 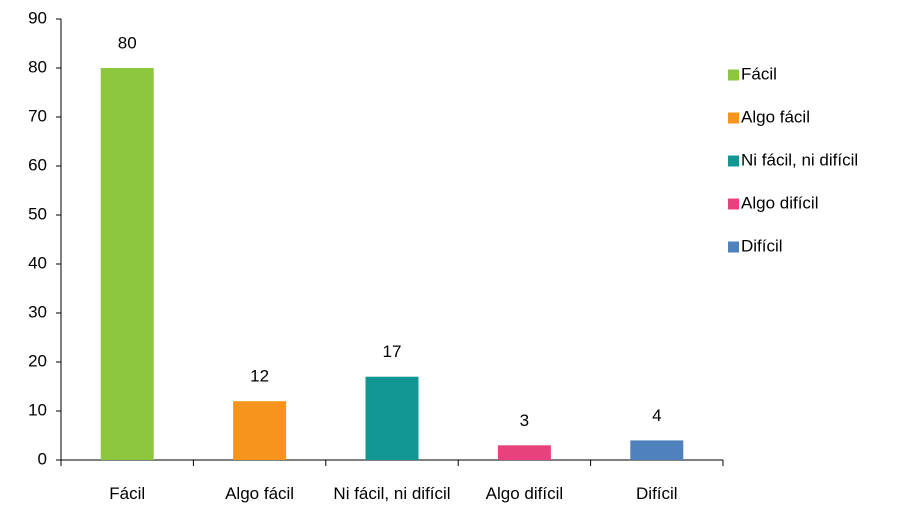 What do you see at coordinates (37, 164) in the screenshot?
I see `y-tick-label: 60` at bounding box center [37, 164].